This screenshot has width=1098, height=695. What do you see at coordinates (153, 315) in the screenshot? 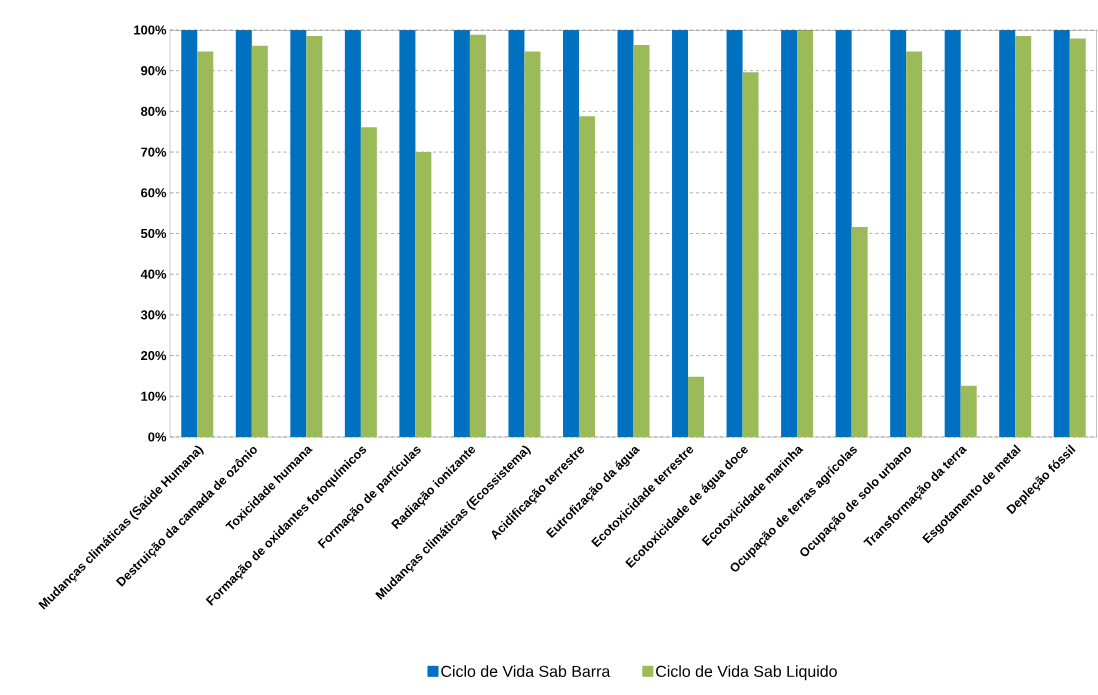
I see `y-tick-label: 30%` at bounding box center [153, 315].